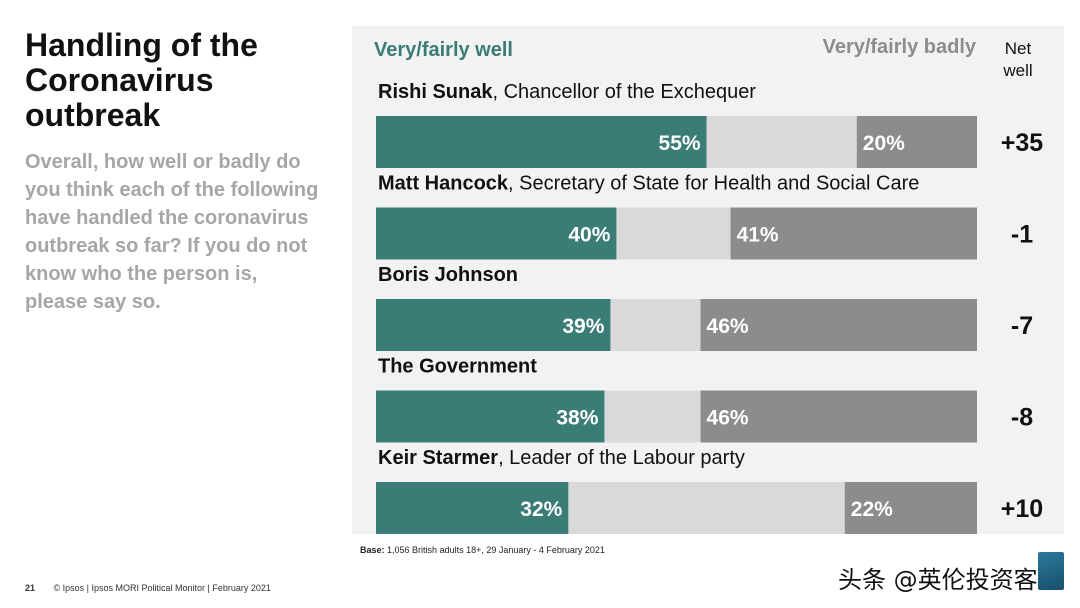  I want to click on data-label-badly: 20%, so click(884, 143).